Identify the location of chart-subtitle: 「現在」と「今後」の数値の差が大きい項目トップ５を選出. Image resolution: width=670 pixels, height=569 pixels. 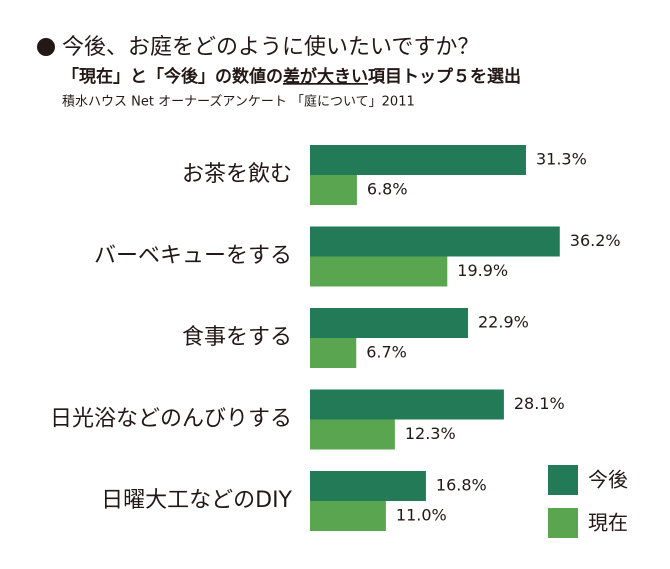
(291, 76).